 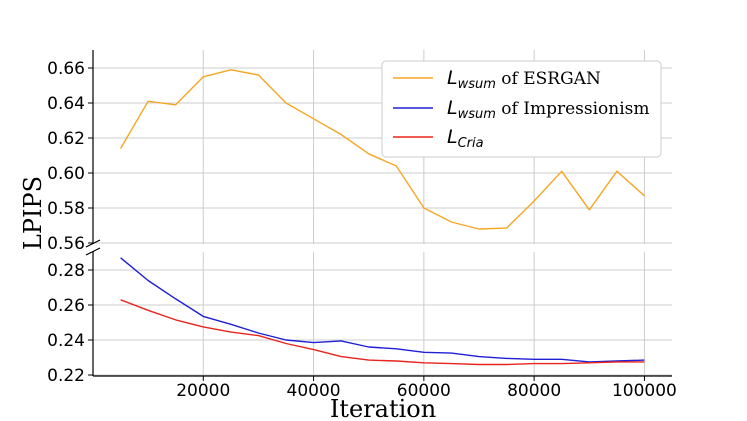 I want to click on legend-suffix-impressionism: of Impressionism, so click(x=573, y=109).